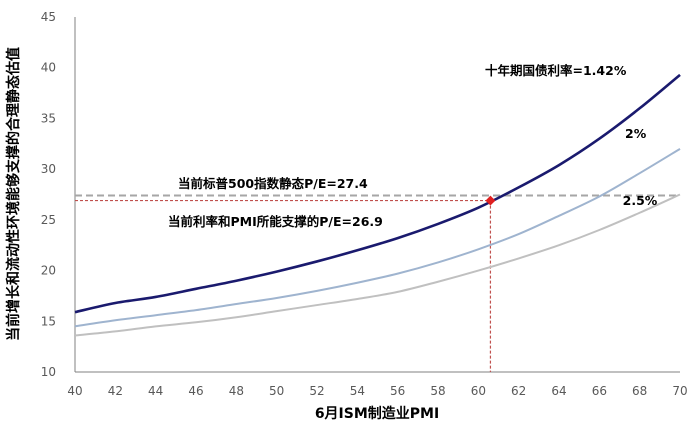 The height and width of the screenshot is (430, 700). Describe the element at coordinates (195, 391) in the screenshot. I see `x-tick-label: 46` at that location.